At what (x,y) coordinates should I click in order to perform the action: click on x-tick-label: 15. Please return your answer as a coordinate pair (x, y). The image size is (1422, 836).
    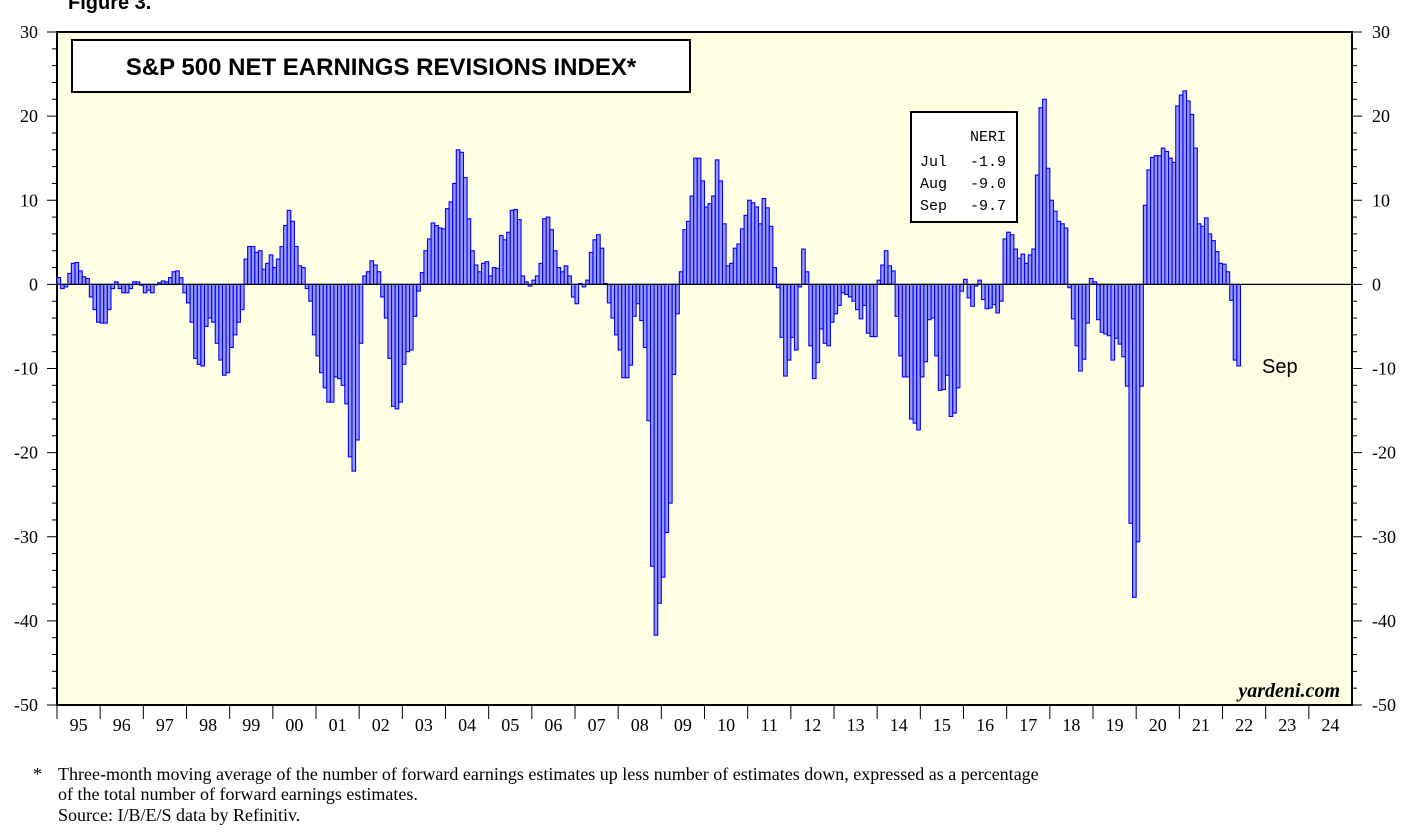
    Looking at the image, I should click on (942, 725).